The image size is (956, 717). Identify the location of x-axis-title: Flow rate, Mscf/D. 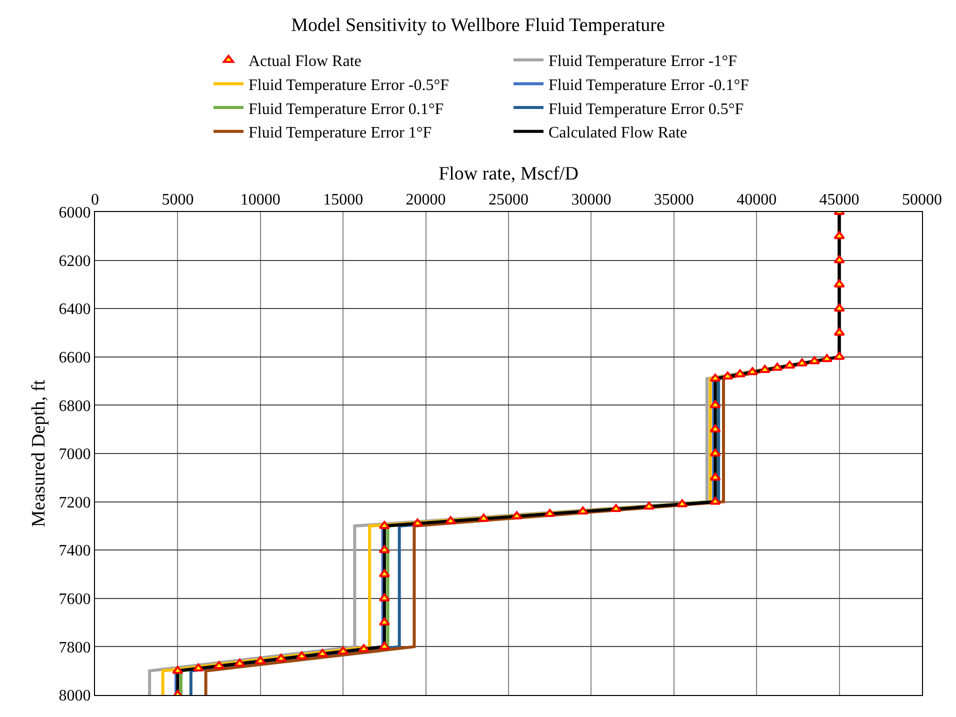
(508, 173).